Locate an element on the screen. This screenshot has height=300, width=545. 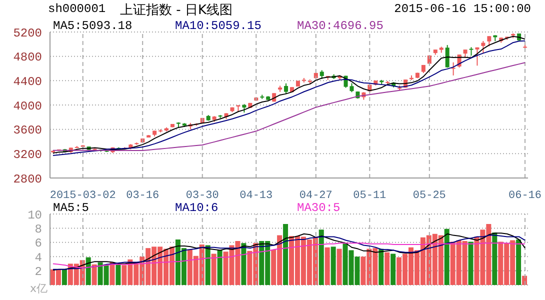
x-tick-label: 2015-03-02 is located at coordinates (83, 196).